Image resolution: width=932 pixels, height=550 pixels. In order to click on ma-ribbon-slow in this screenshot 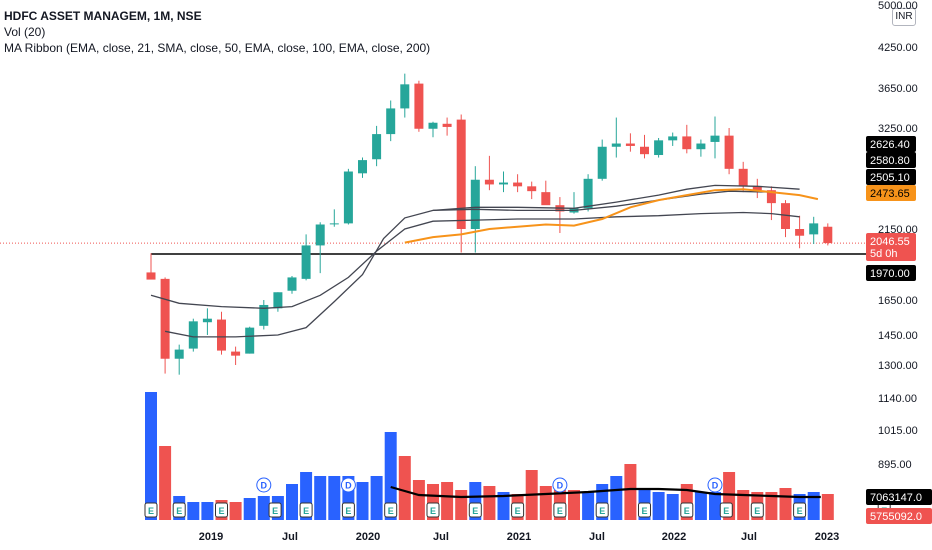, I will do `click(475, 260)`.